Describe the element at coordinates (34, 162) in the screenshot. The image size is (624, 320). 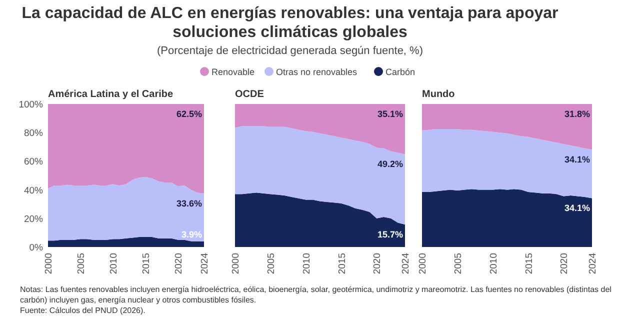
I see `y-tick-label: 60%` at that location.